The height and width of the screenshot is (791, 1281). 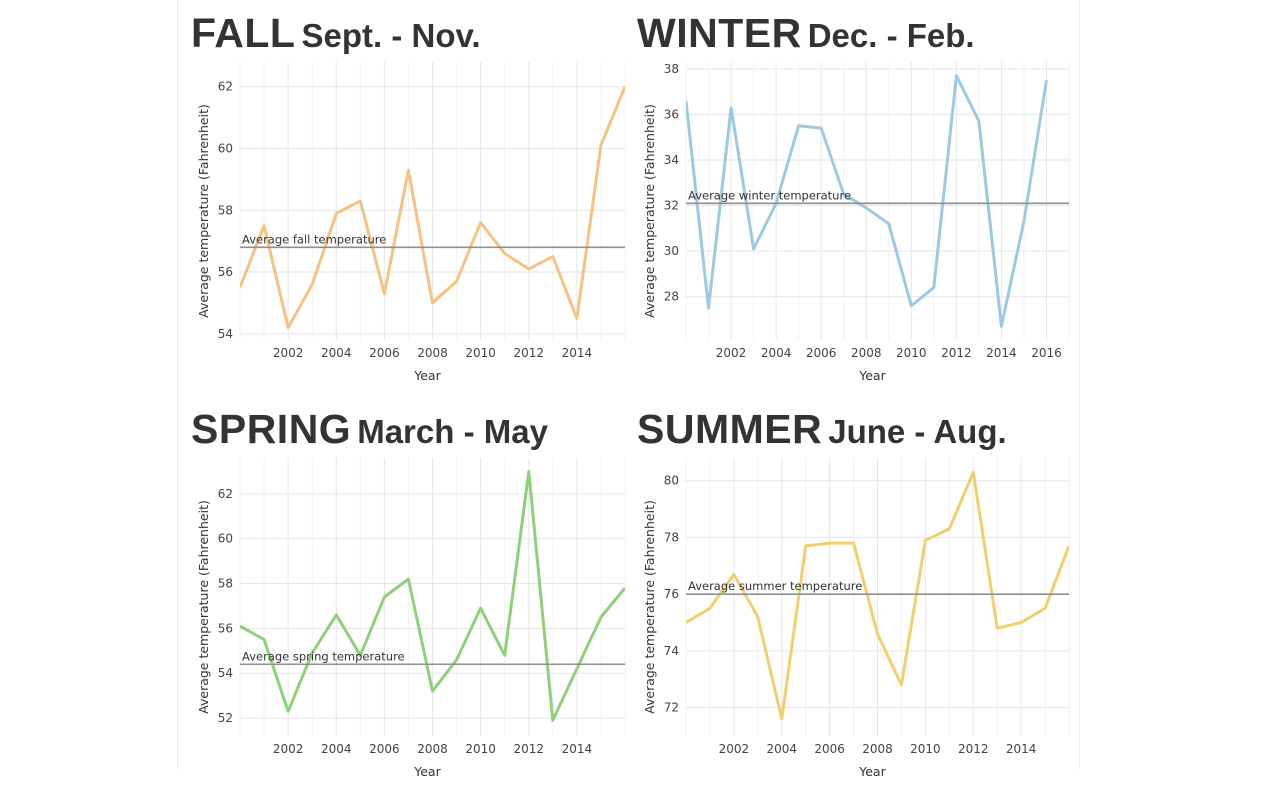 What do you see at coordinates (225, 272) in the screenshot?
I see `fall-y-tick-label: 56` at bounding box center [225, 272].